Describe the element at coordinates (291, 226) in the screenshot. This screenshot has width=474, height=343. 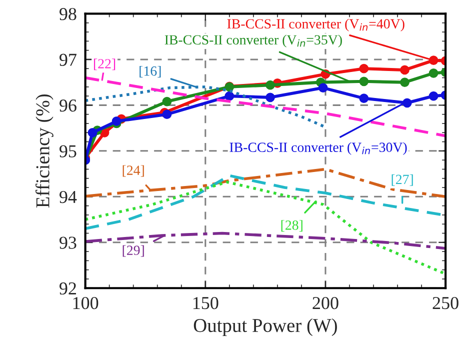
I see `series-label: [28]` at that location.